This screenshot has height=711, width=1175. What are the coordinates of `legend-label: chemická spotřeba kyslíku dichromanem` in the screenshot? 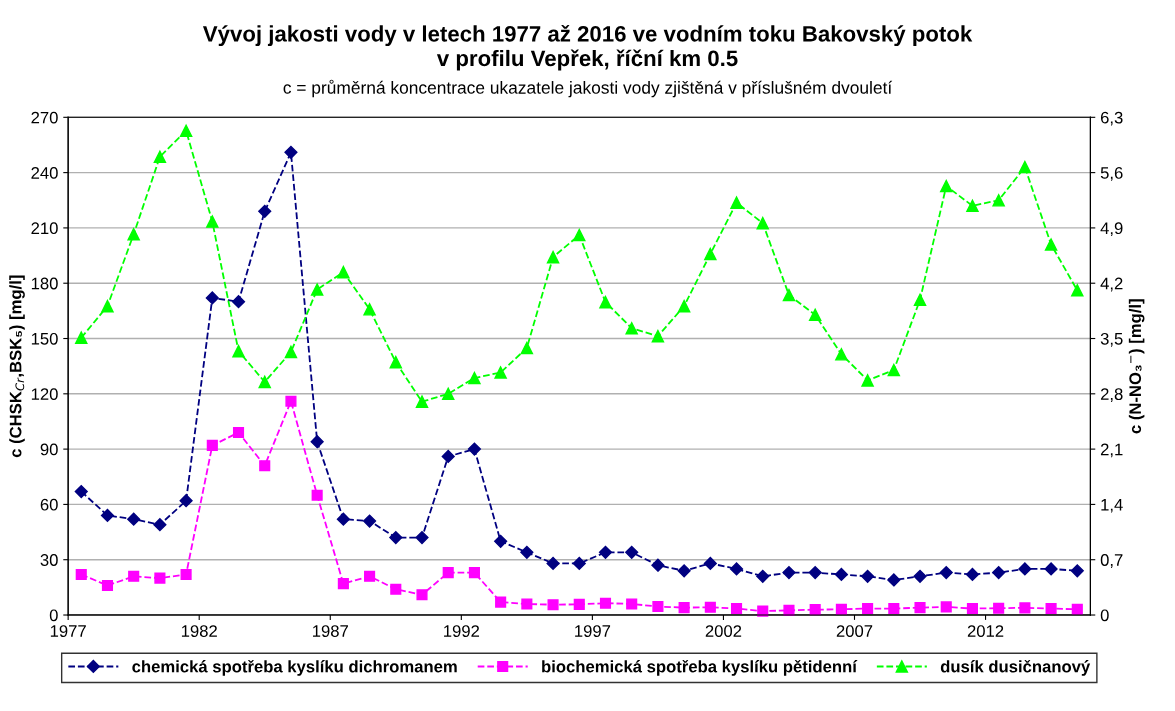 It's located at (294, 667).